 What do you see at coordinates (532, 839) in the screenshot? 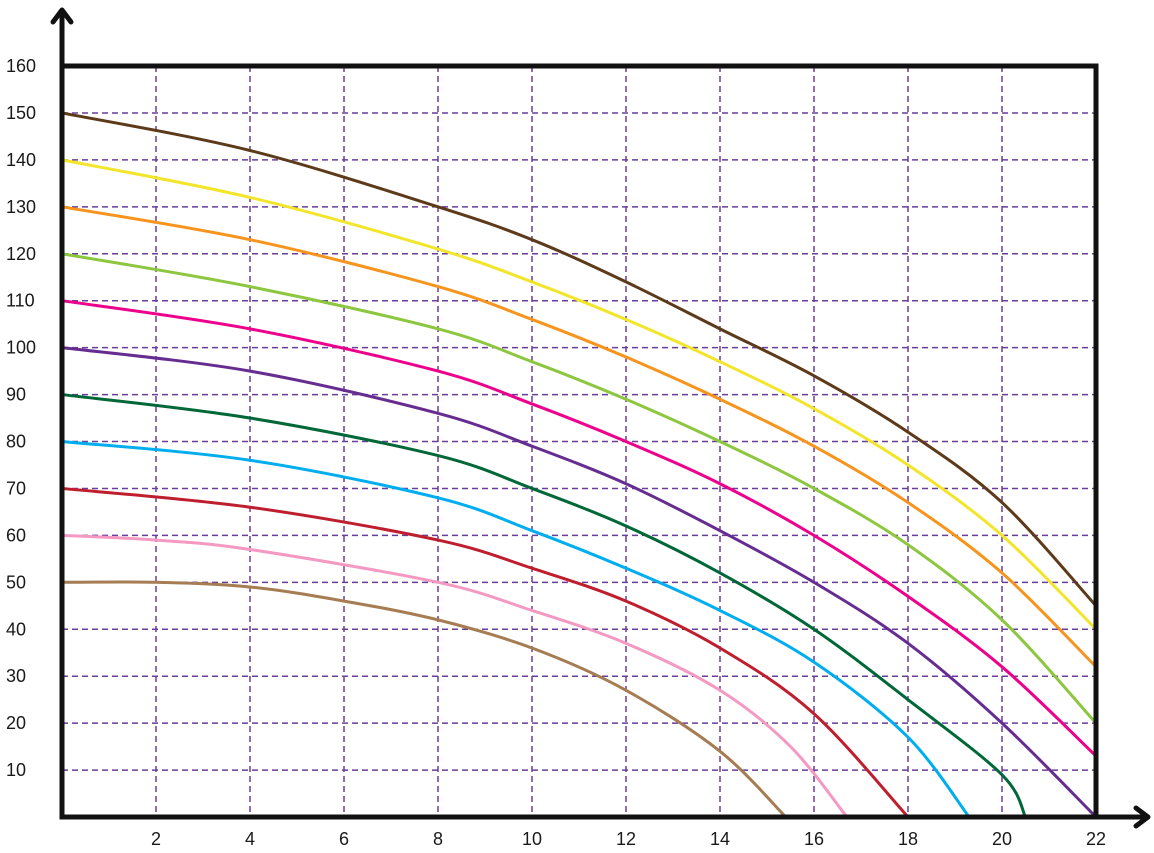
I see `x-tick-label: 10` at bounding box center [532, 839].